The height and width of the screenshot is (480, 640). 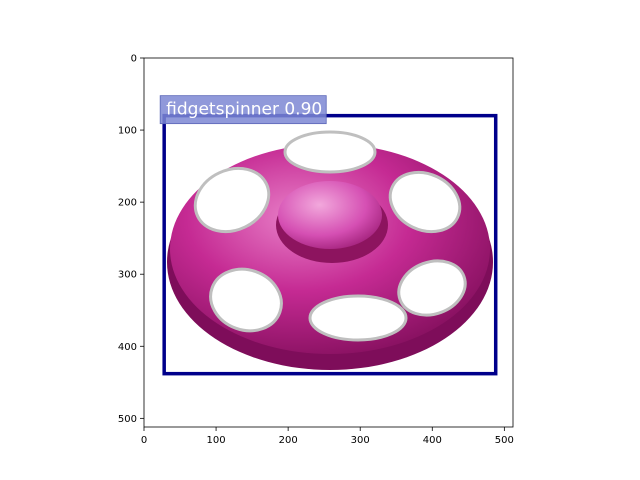 I want to click on detection-label-background, so click(x=243, y=110).